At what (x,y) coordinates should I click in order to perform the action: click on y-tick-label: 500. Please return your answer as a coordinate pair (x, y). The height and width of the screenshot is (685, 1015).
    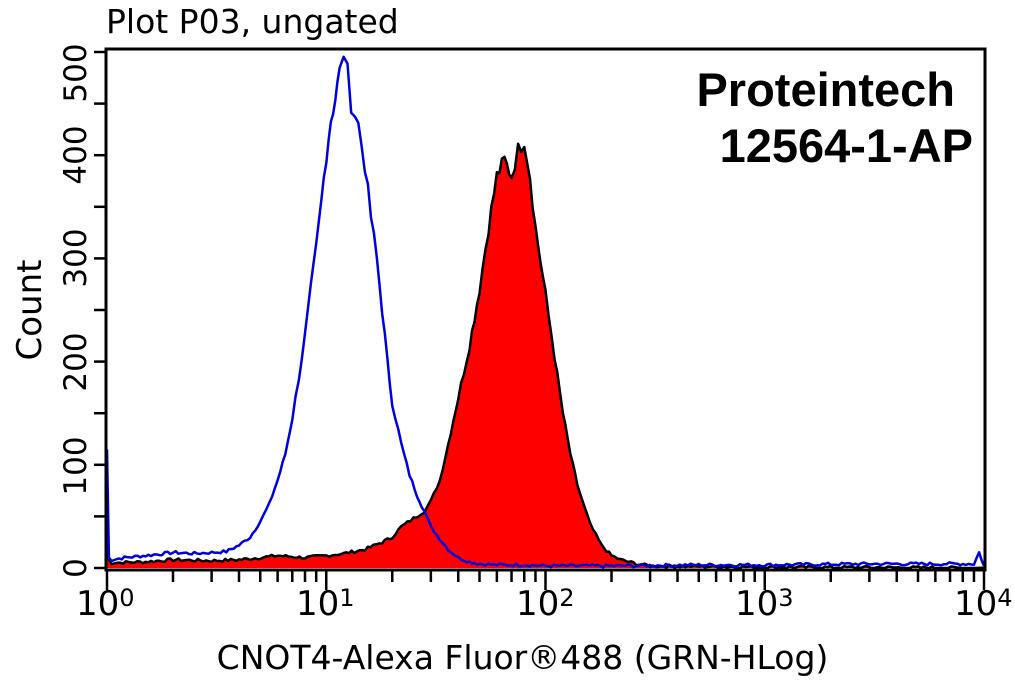
    Looking at the image, I should click on (76, 73).